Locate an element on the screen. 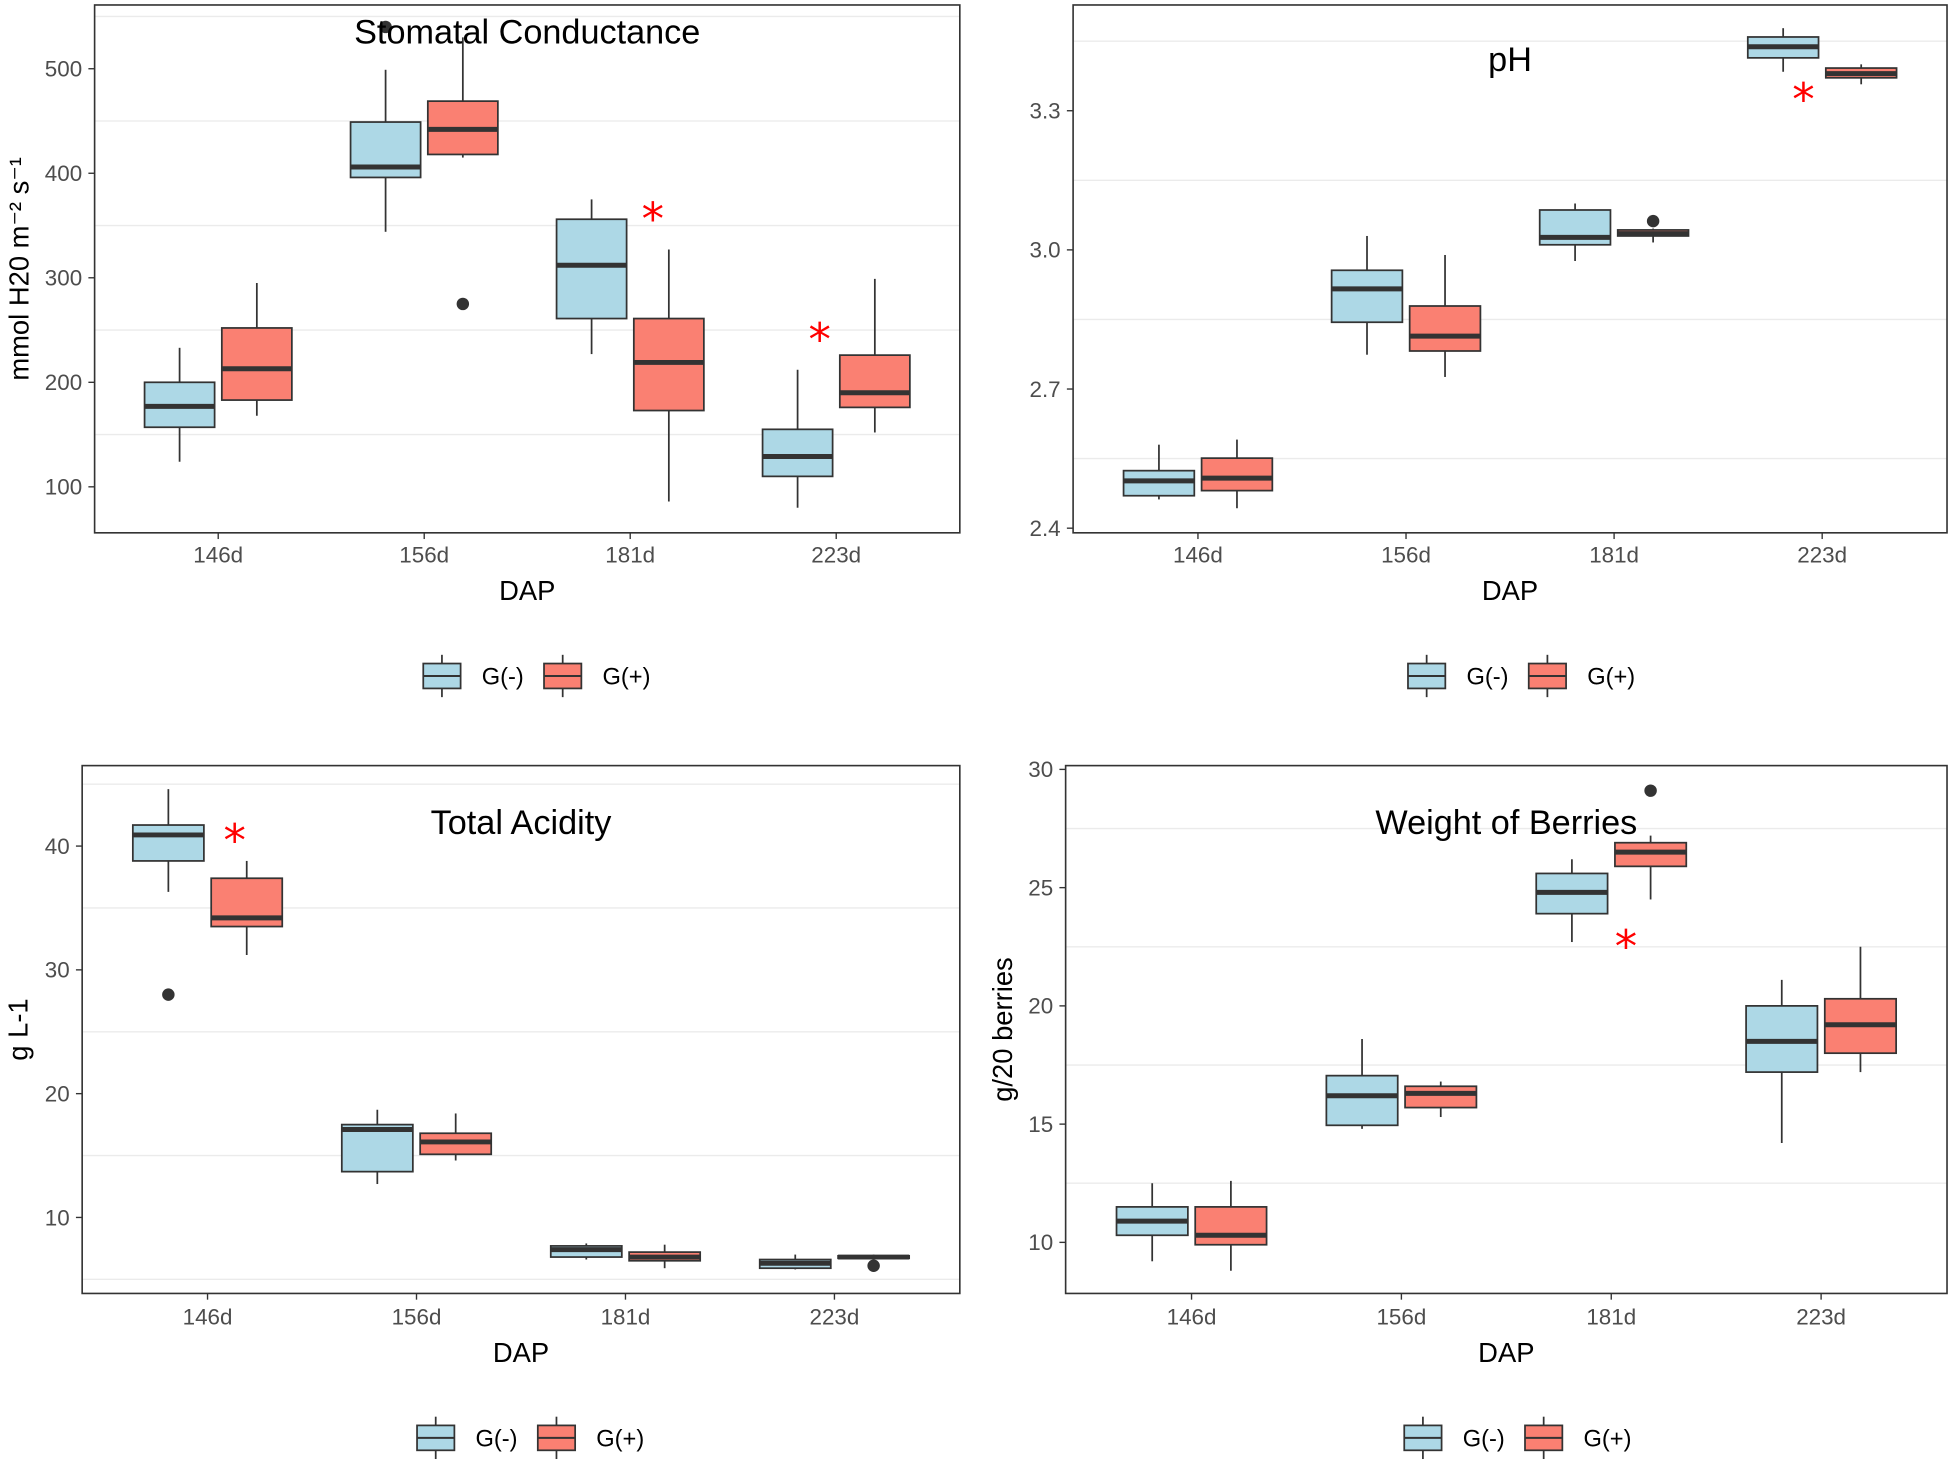 This screenshot has width=1952, height=1464. y-tick-label: 3.3 is located at coordinates (1045, 111).